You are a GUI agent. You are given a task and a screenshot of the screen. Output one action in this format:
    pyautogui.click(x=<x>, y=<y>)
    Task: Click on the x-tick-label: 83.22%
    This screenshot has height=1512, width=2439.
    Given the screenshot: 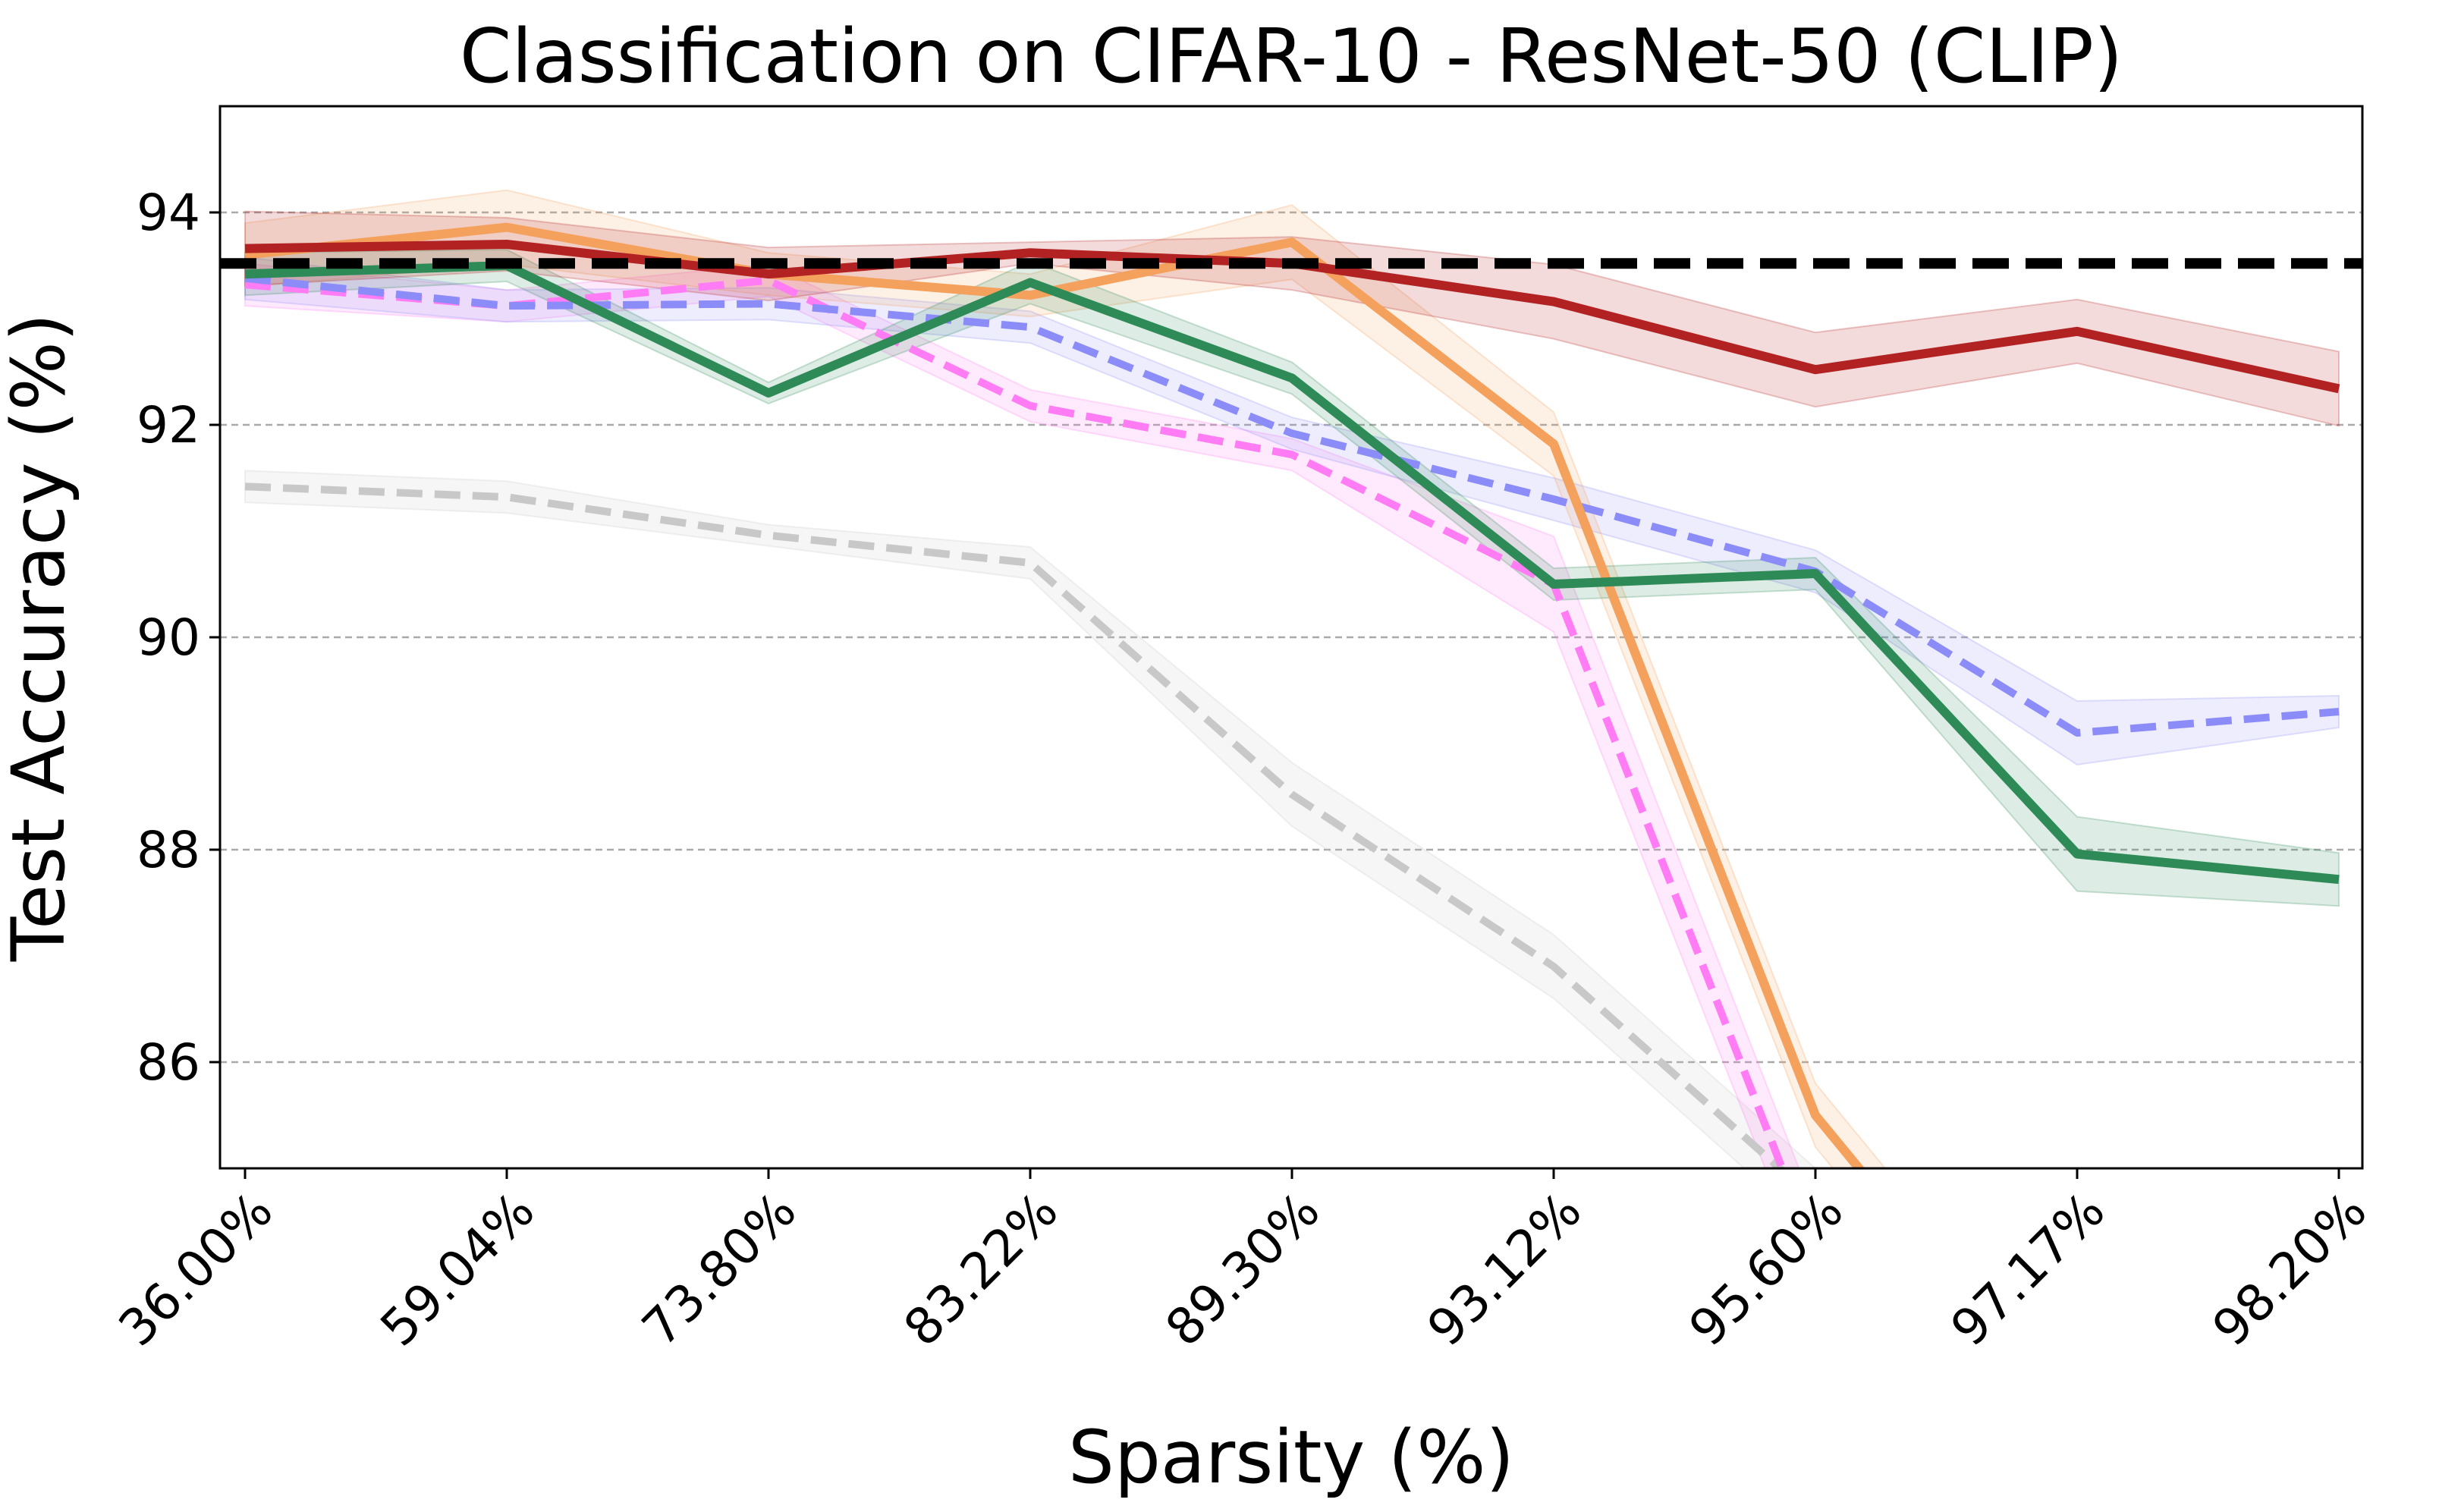 What is the action you would take?
    pyautogui.click(x=981, y=1269)
    